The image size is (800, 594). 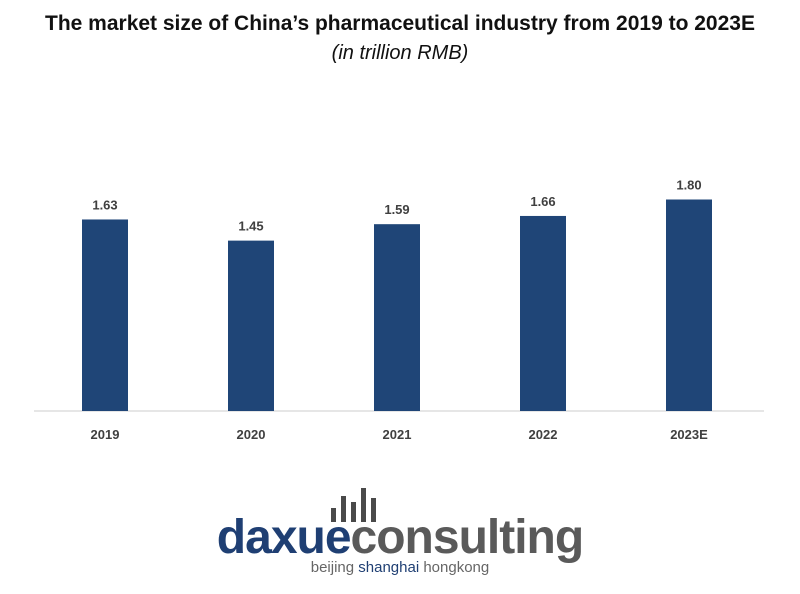 I want to click on bar-2020, so click(x=251, y=325).